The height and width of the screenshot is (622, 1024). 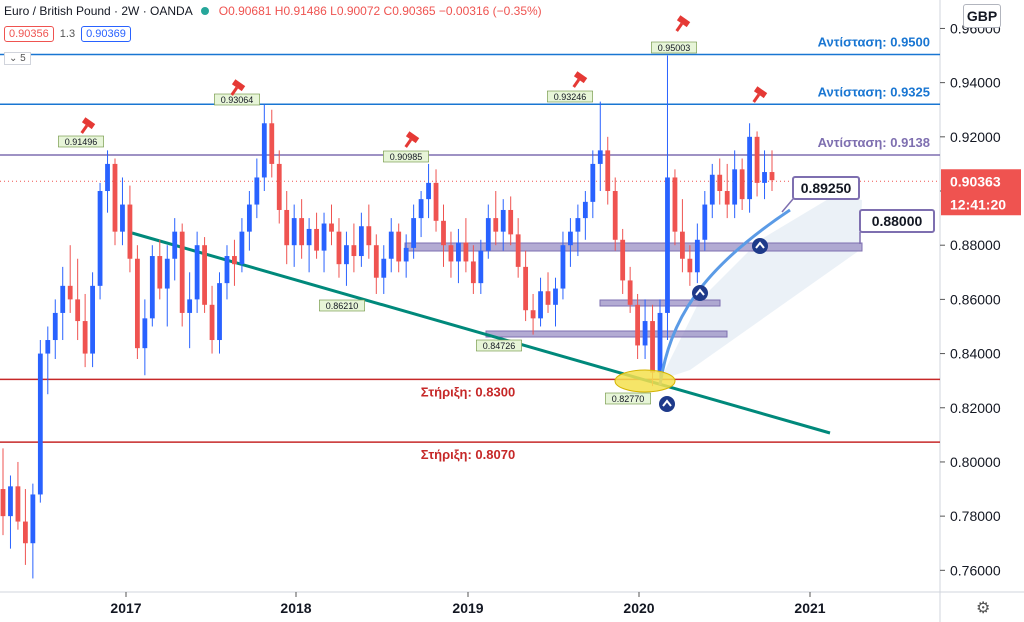 What do you see at coordinates (874, 41) in the screenshot?
I see `resistance-label: Αντίσταση: 0.9500` at bounding box center [874, 41].